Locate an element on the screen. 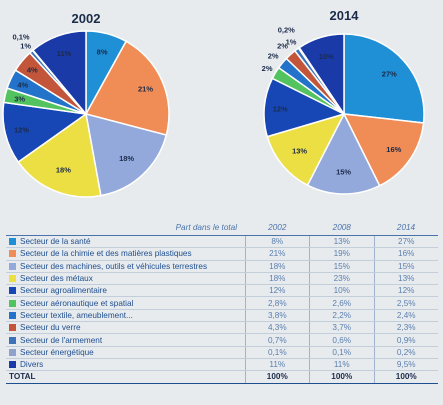  row-label-cell: Divers is located at coordinates (126, 365).